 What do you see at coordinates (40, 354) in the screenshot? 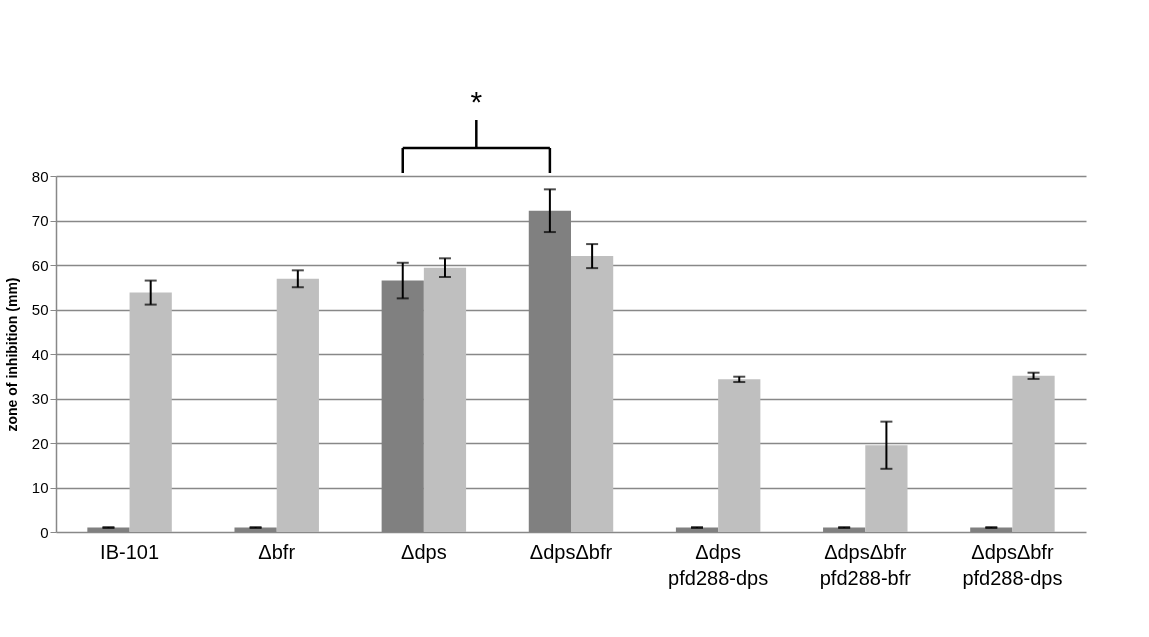
I see `y-tick-label: 40` at bounding box center [40, 354].